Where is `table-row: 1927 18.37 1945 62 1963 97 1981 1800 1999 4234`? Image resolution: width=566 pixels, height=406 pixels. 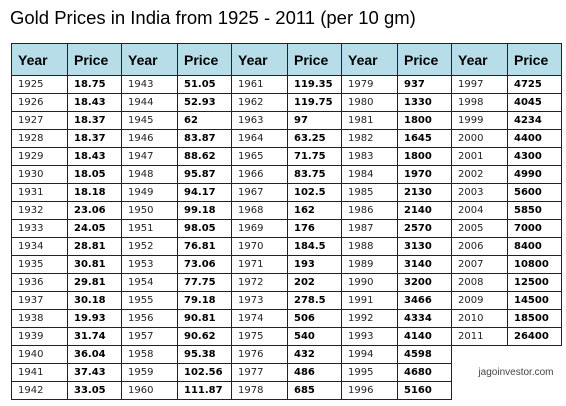
table-row: 1927 18.37 1945 62 1963 97 1981 1800 1999 4234 is located at coordinates (286, 120).